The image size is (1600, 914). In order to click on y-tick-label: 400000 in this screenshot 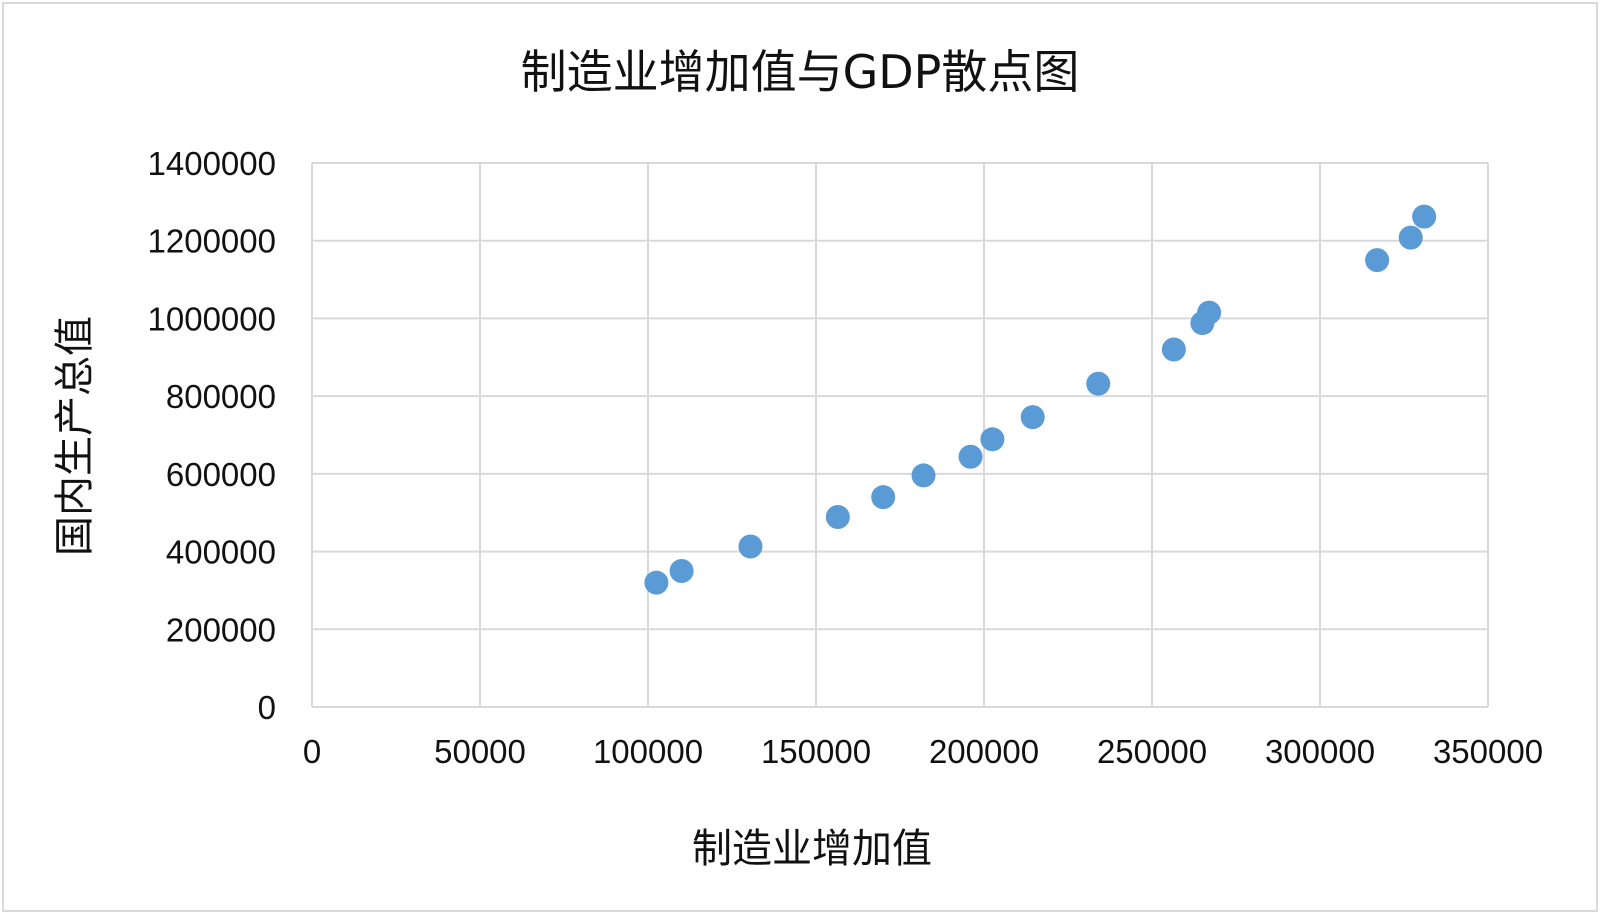, I will do `click(221, 552)`.